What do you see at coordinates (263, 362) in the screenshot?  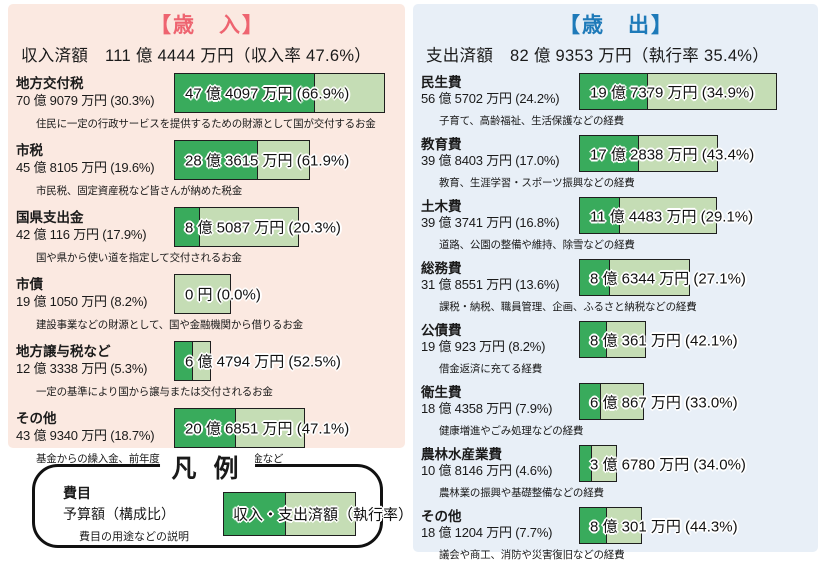 I see `bar-label: 6 億 4794 万円 (52.5%)` at bounding box center [263, 362].